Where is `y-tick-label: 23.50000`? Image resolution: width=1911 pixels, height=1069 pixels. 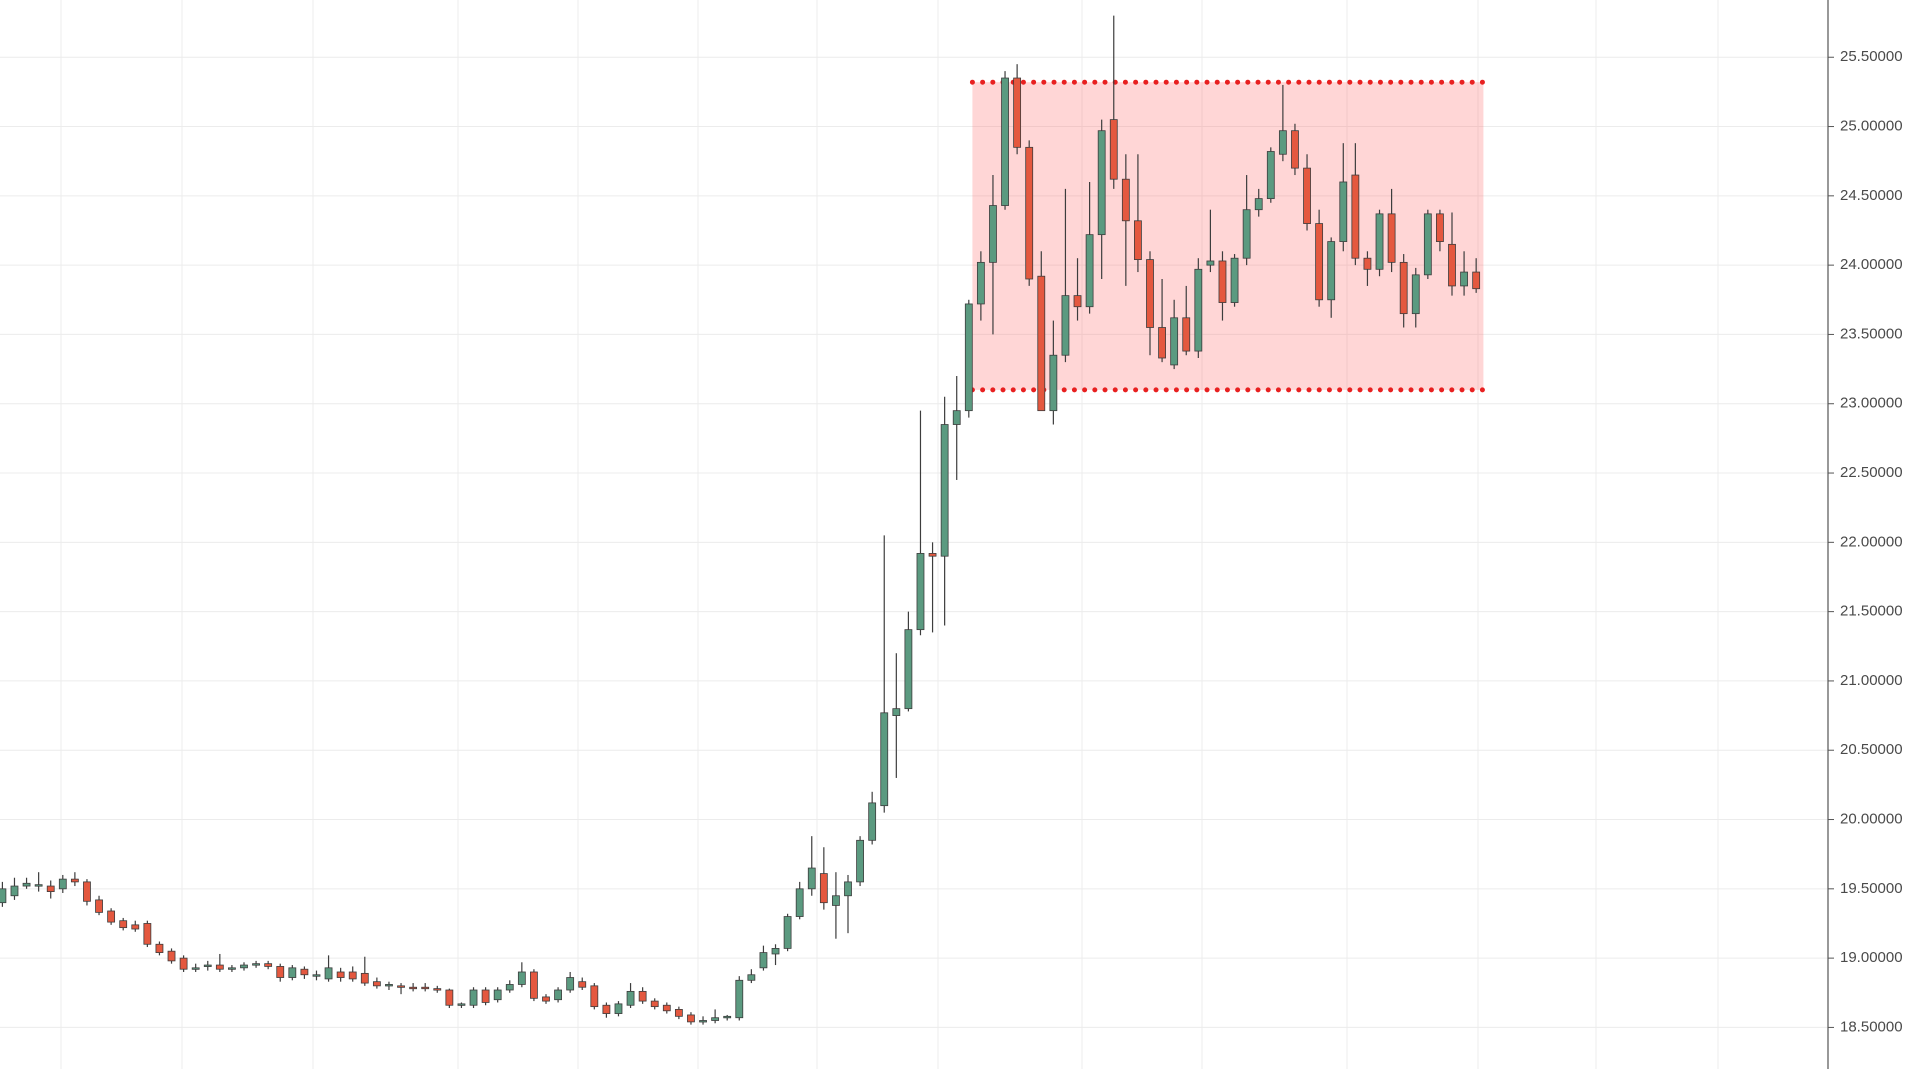 y-tick-label: 23.50000 is located at coordinates (1871, 333).